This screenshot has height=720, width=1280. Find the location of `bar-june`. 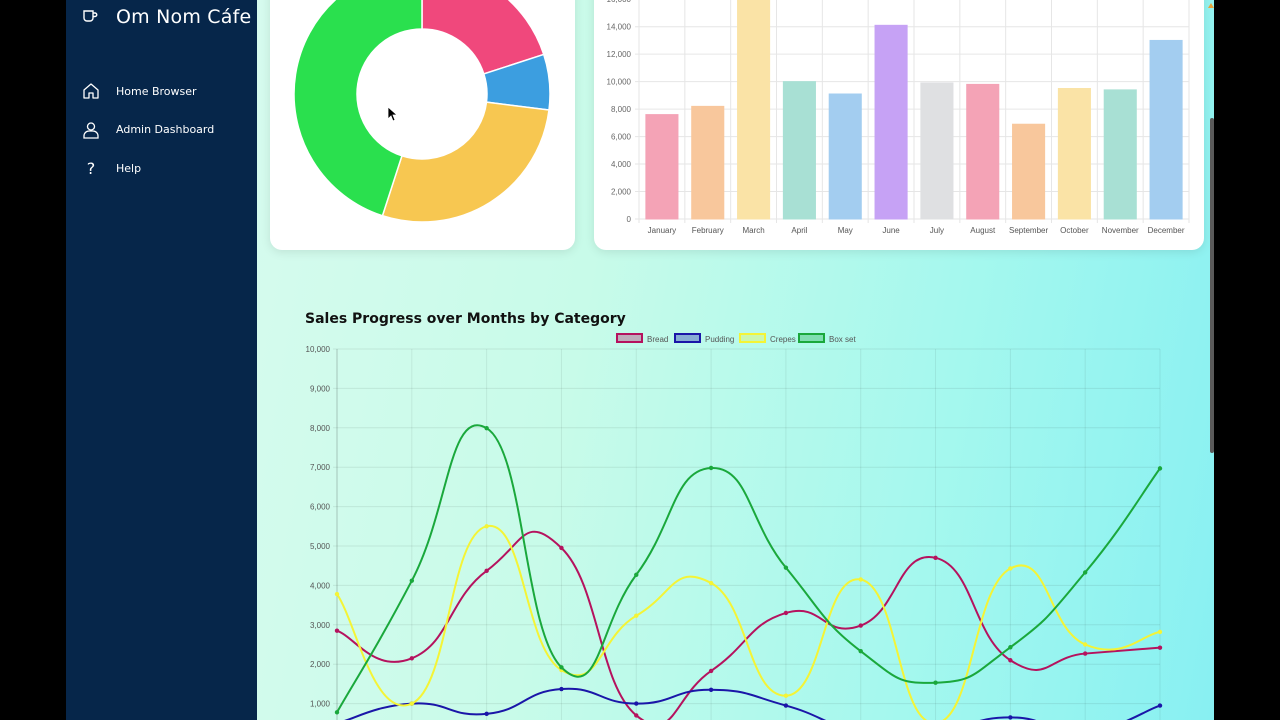

bar-june is located at coordinates (891, 122).